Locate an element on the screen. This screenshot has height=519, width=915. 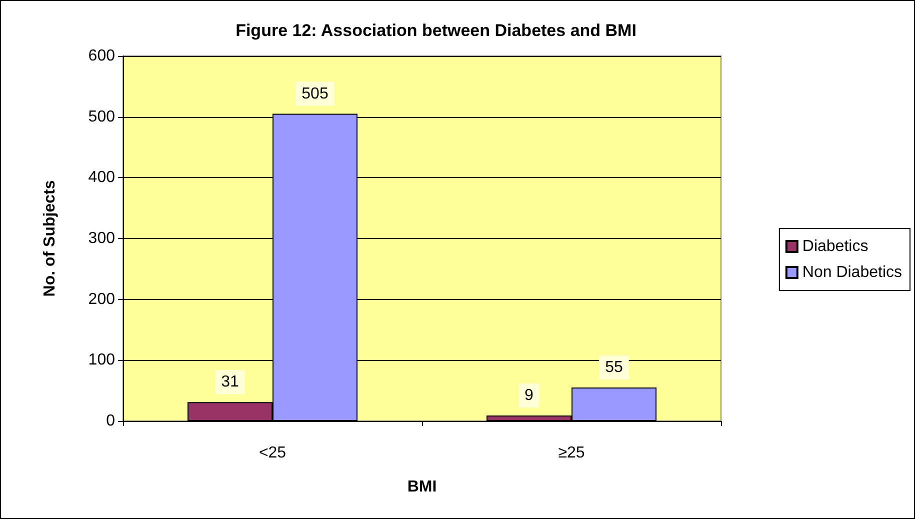
legend-label: Diabetics is located at coordinates (835, 246).